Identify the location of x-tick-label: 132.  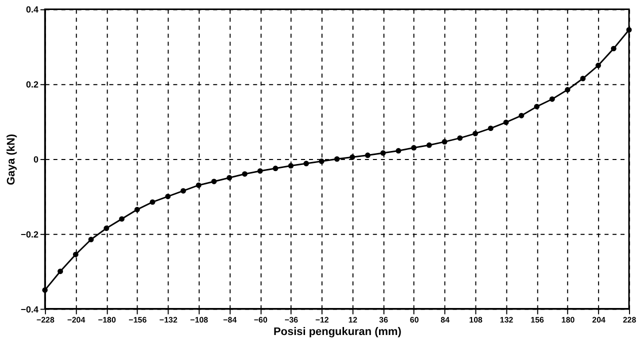
(507, 319).